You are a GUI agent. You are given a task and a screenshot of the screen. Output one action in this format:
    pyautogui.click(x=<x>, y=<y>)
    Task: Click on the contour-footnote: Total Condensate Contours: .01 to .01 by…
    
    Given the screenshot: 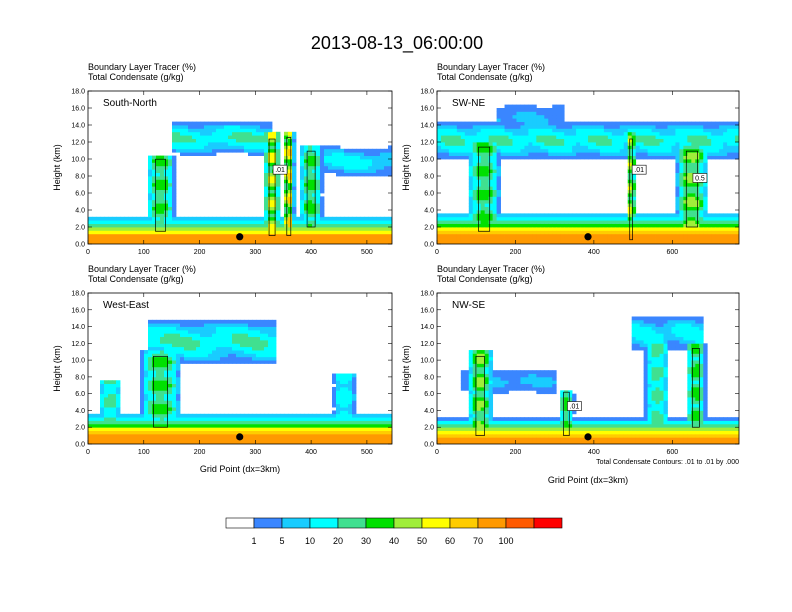 What is the action you would take?
    pyautogui.click(x=667, y=462)
    